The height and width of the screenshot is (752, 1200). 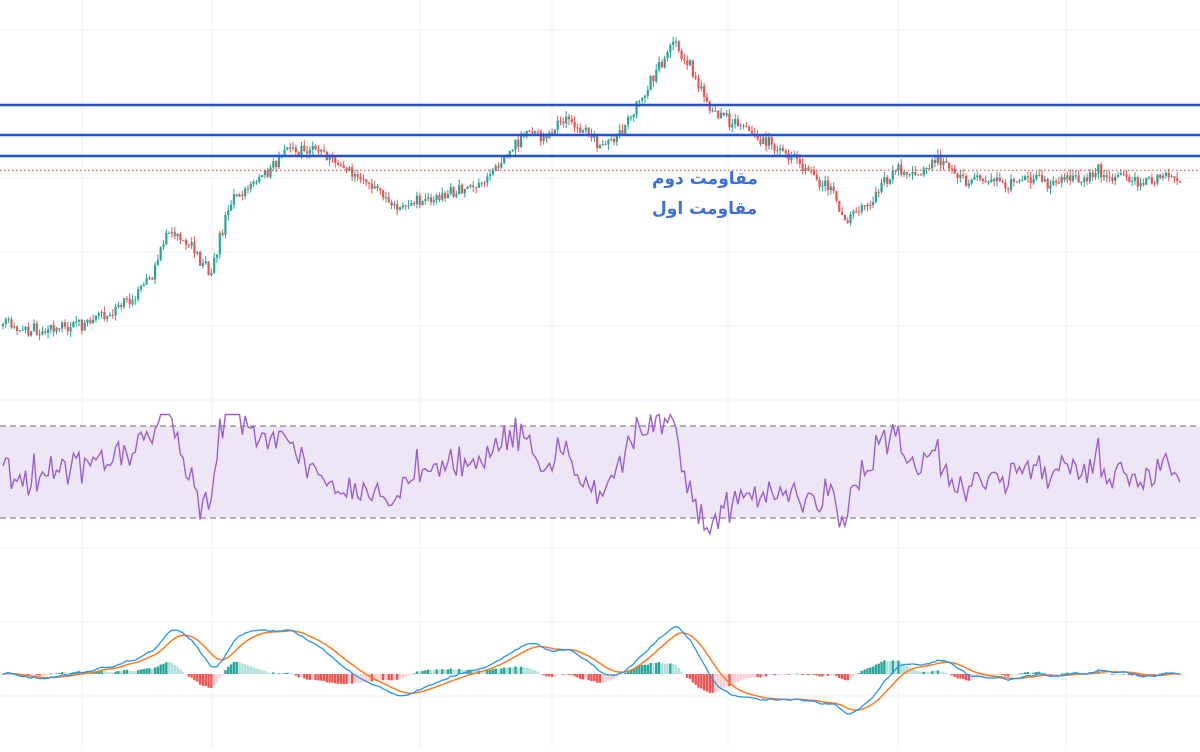 I want to click on macd-panel, so click(x=591, y=670).